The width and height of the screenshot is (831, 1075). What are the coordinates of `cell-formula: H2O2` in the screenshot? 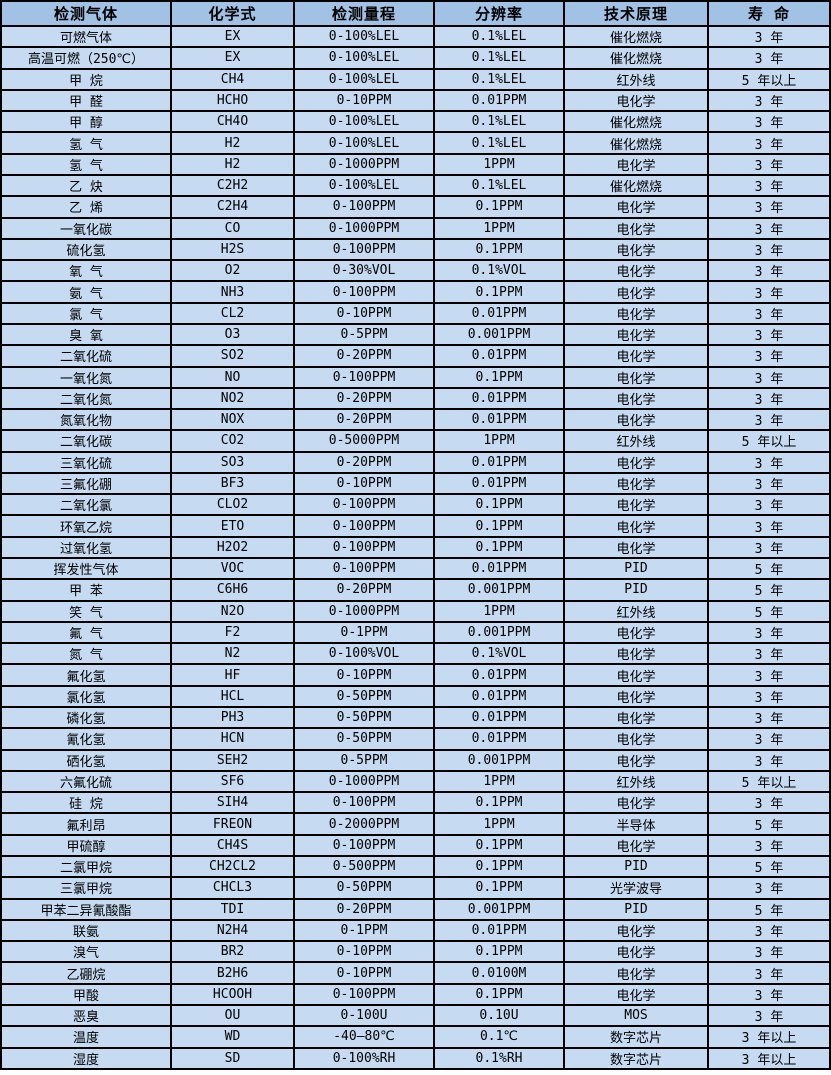 It's located at (232, 547).